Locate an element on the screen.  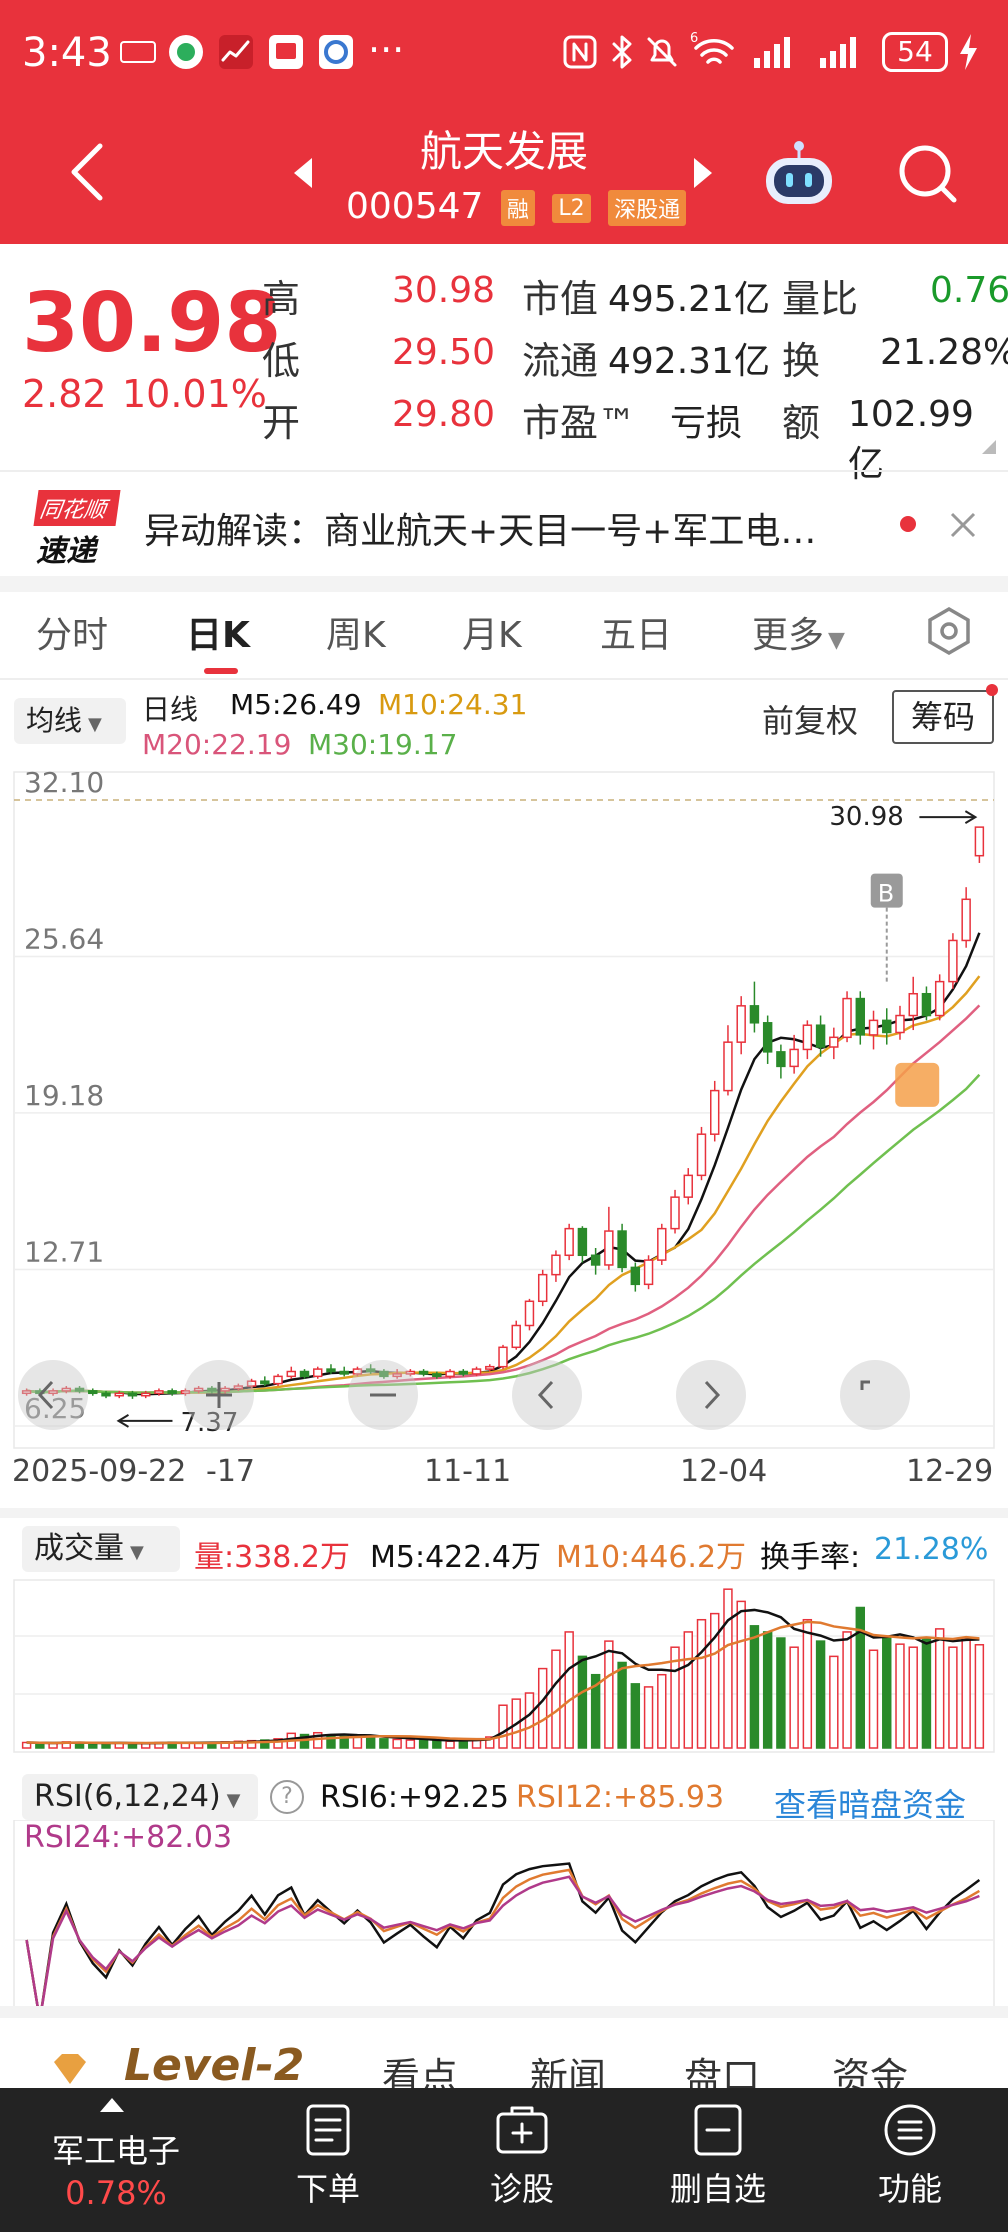
next-stock-arrow is located at coordinates (702, 173).